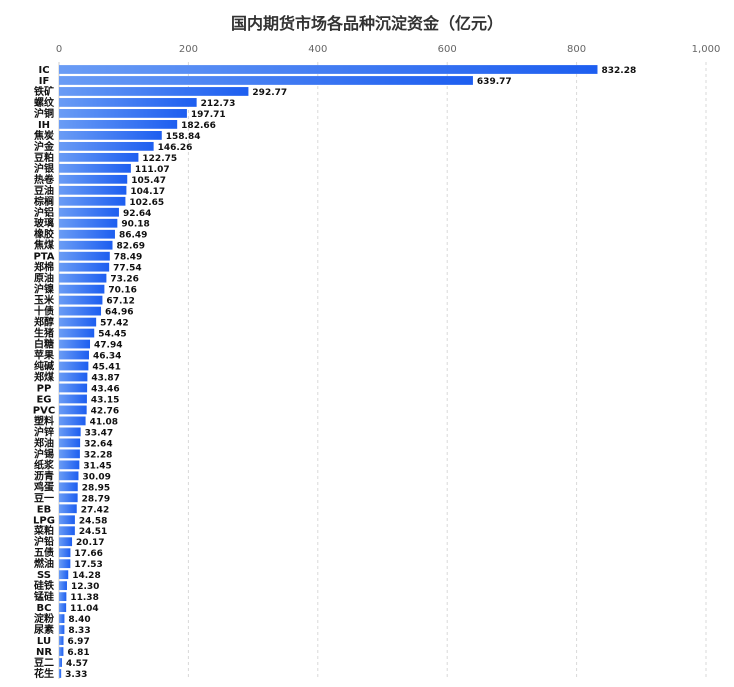 Image resolution: width=734 pixels, height=687 pixels. What do you see at coordinates (43, 257) in the screenshot?
I see `category-label: PTA` at bounding box center [43, 257].